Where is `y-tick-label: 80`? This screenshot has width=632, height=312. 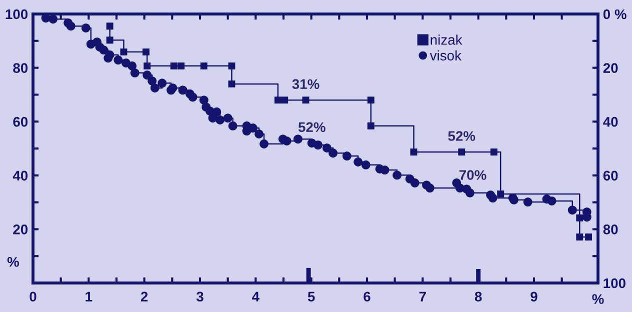 y-tick-label: 80 is located at coordinates (20, 68).